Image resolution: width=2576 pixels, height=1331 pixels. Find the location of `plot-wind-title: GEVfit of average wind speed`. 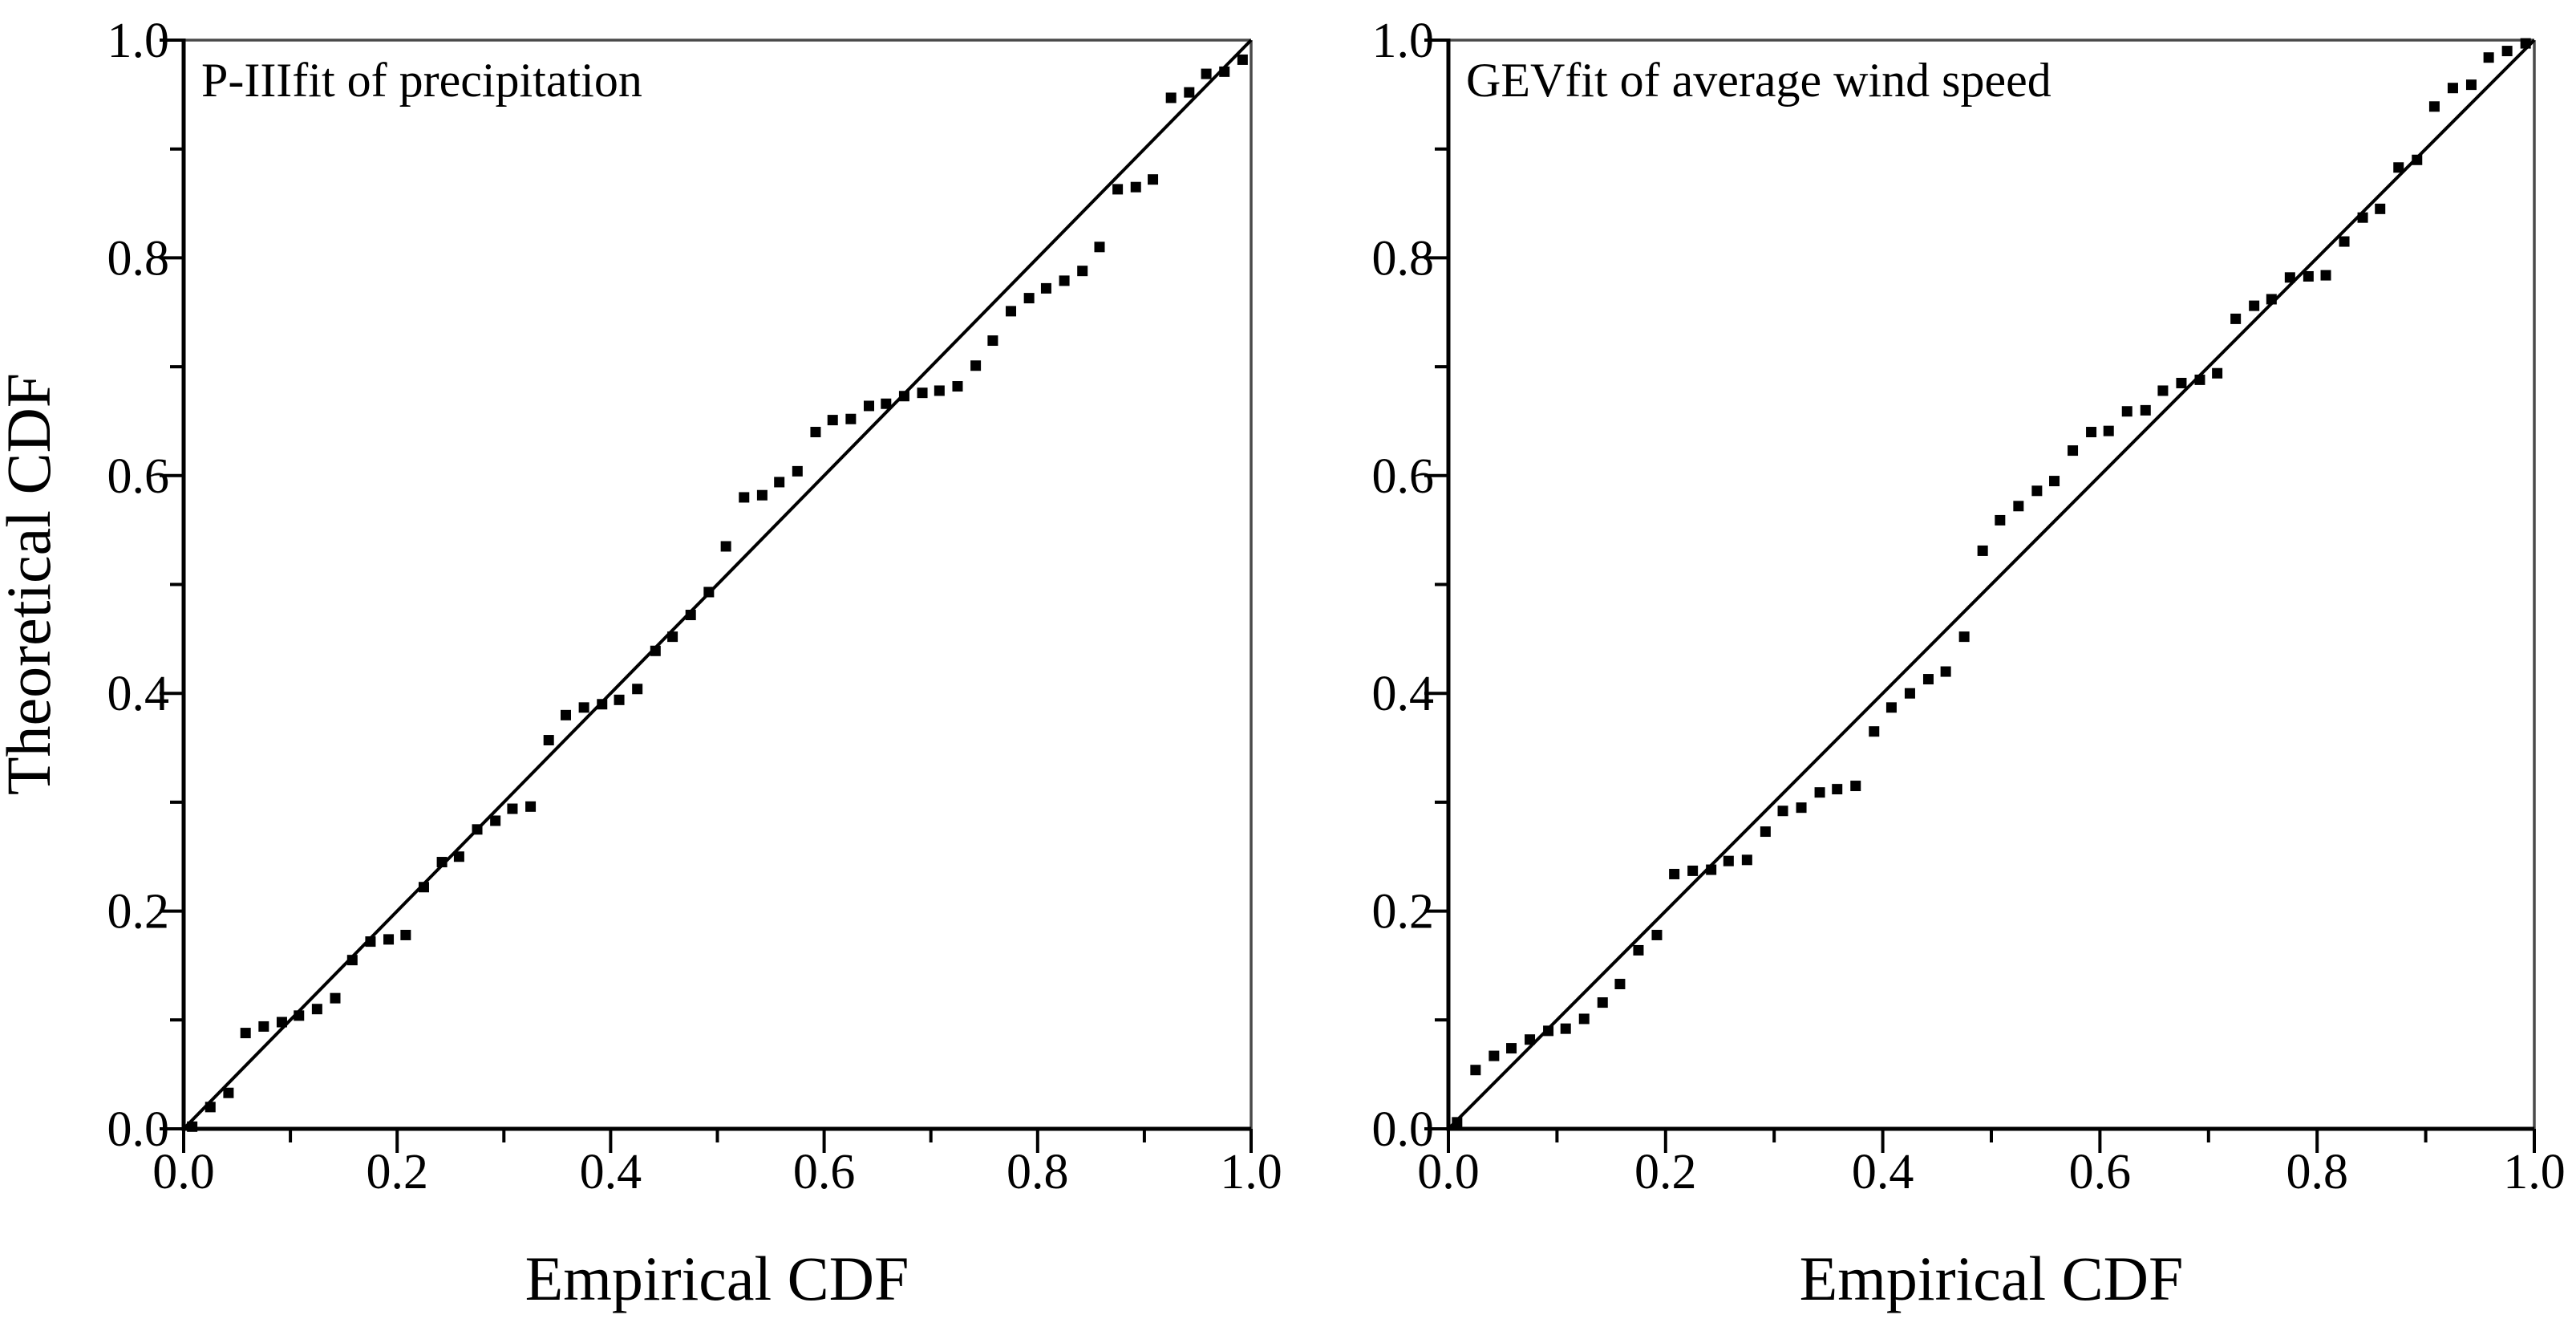

plot-wind-title: GEVfit of average wind speed is located at coordinates (1758, 80).